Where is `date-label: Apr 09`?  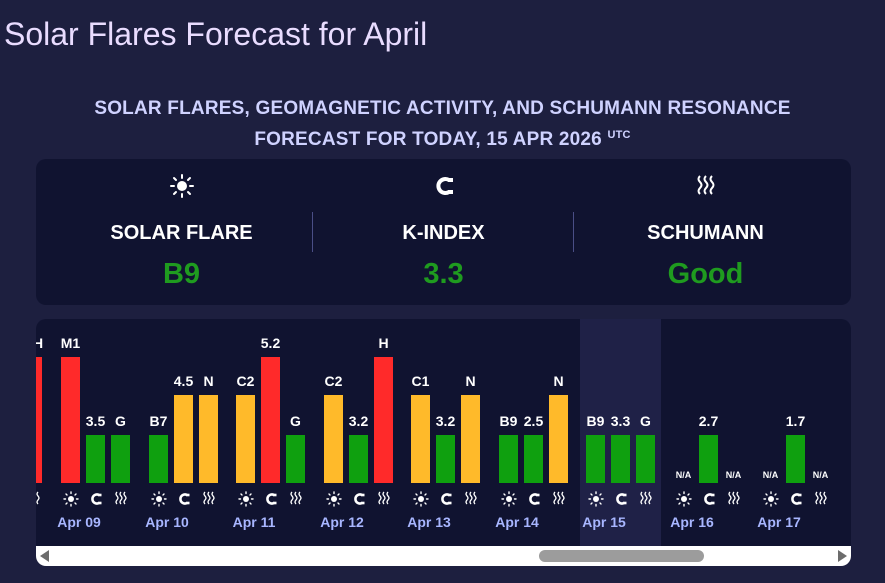 date-label: Apr 09 is located at coordinates (79, 522).